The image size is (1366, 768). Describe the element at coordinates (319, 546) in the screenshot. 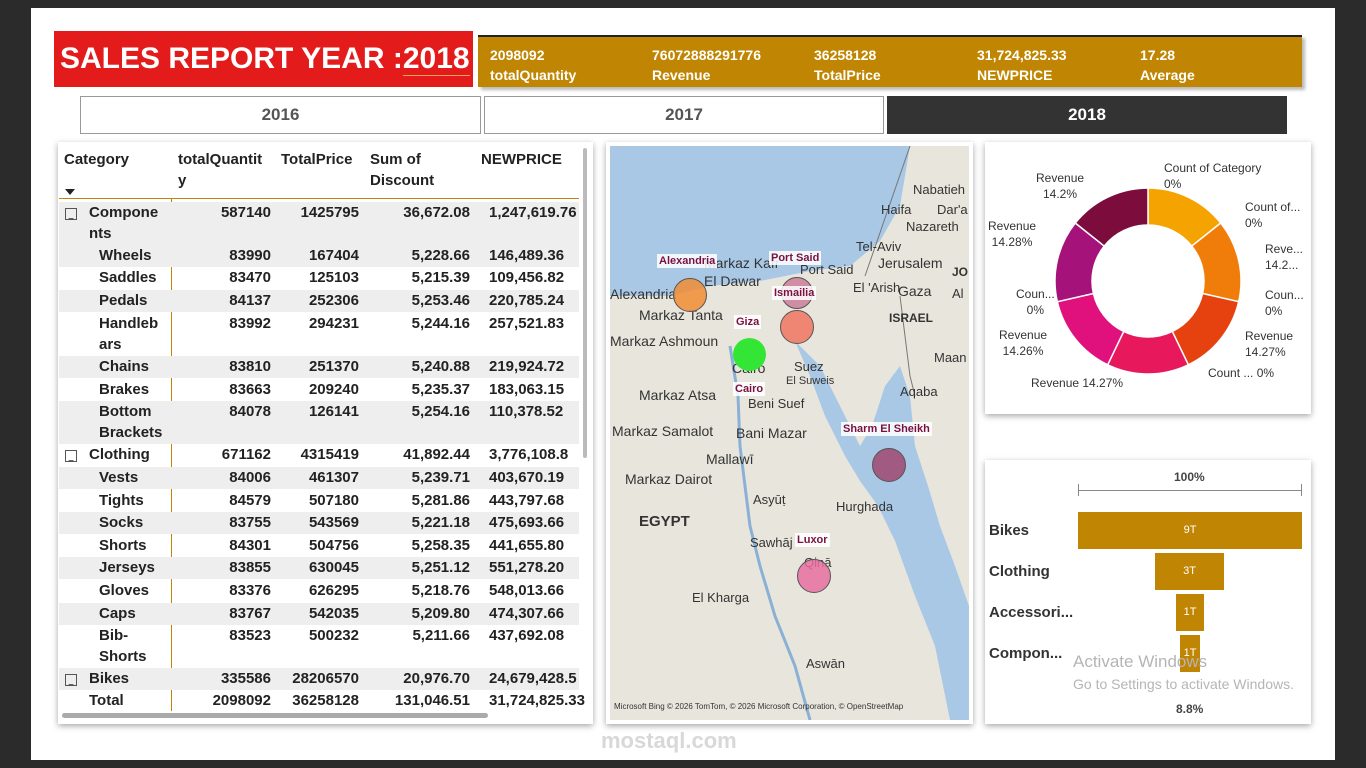

I see `table-row: Shorts 84301 504756 5,258.35 441,655.80` at that location.